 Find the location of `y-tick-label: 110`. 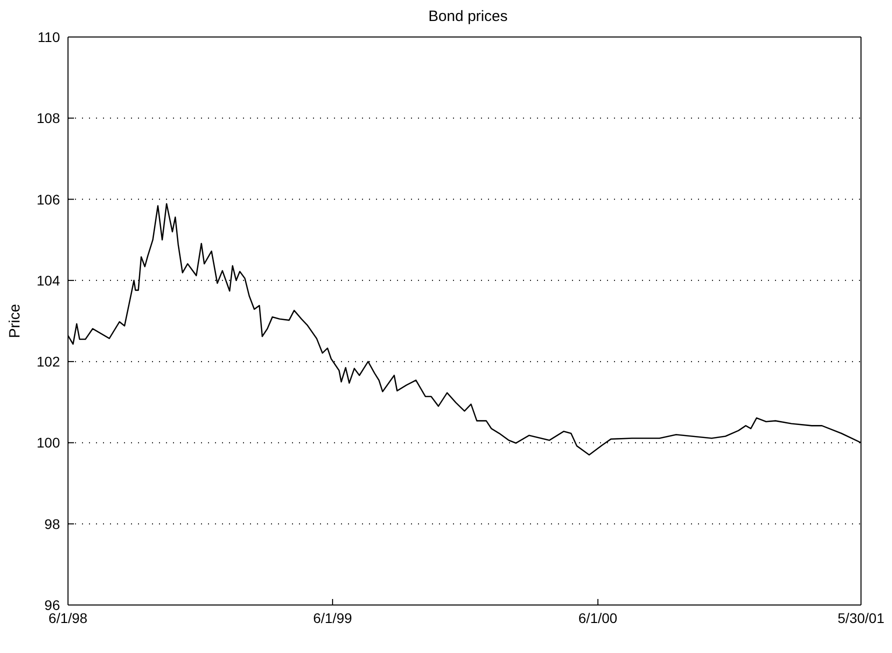

y-tick-label: 110 is located at coordinates (49, 36).